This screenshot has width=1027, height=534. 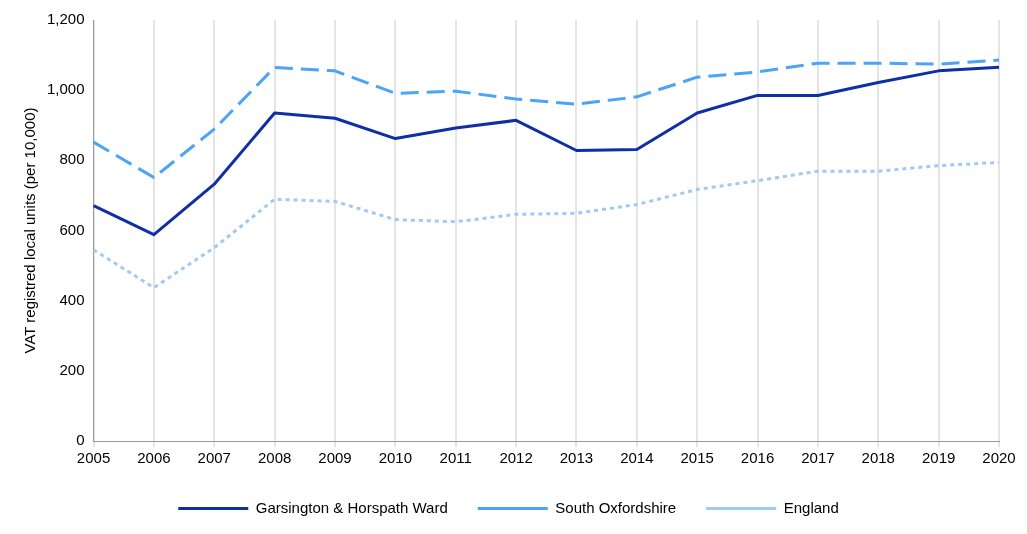 I want to click on x-tick-label: 2013, so click(x=576, y=458).